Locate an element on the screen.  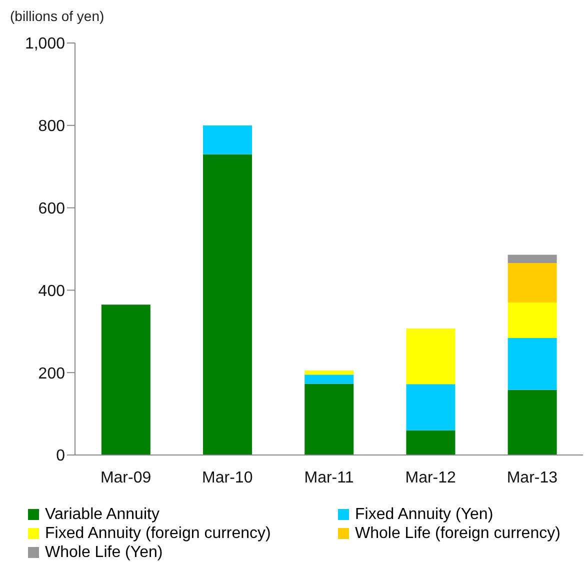
y-tick-label: 200 is located at coordinates (52, 373).